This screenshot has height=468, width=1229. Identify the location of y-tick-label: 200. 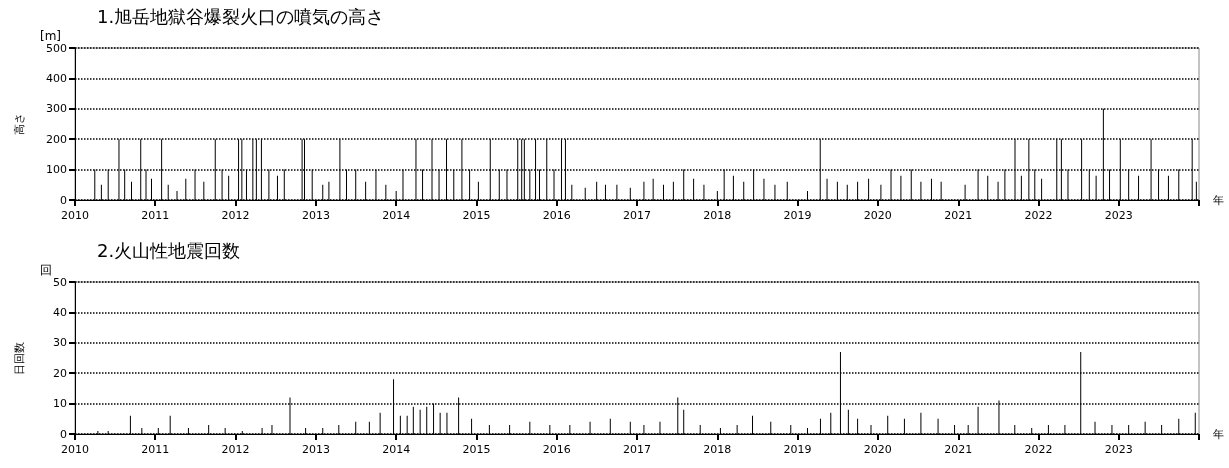
(56, 139).